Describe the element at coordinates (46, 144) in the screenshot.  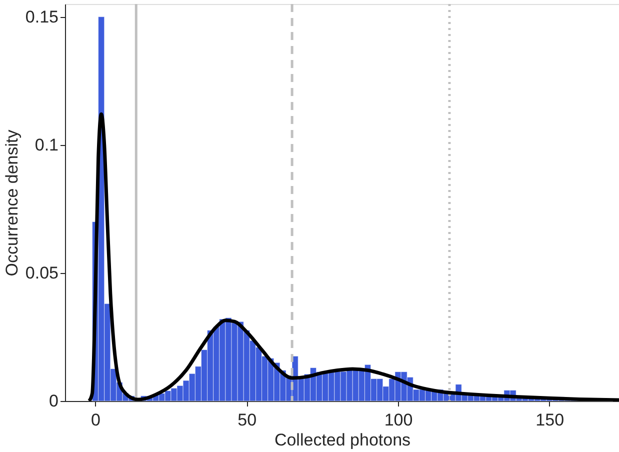
I see `y-tick-label: 0.1` at that location.